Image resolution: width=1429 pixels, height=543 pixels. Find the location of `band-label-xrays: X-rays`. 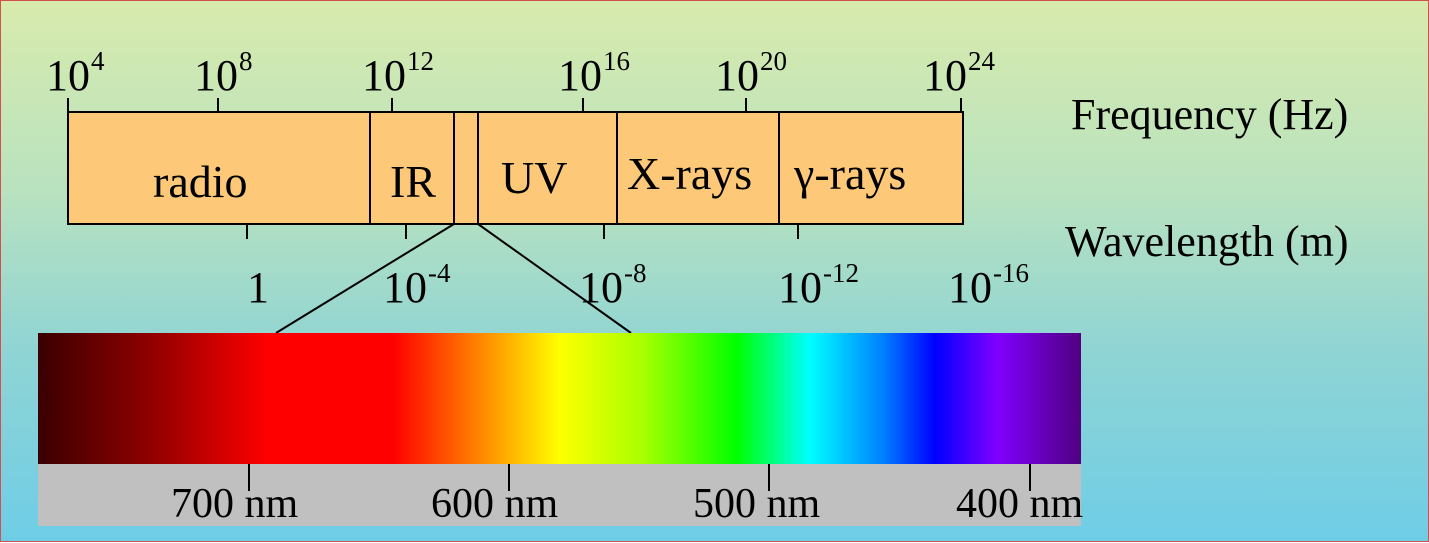

band-label-xrays: X-rays is located at coordinates (690, 173).